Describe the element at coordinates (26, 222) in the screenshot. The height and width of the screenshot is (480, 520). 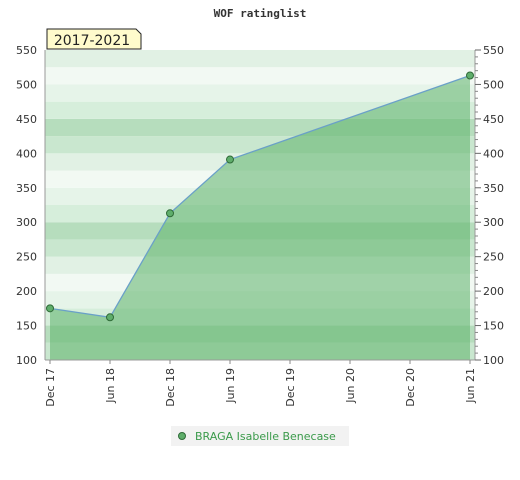
I see `y-tick-label-left: 300` at that location.